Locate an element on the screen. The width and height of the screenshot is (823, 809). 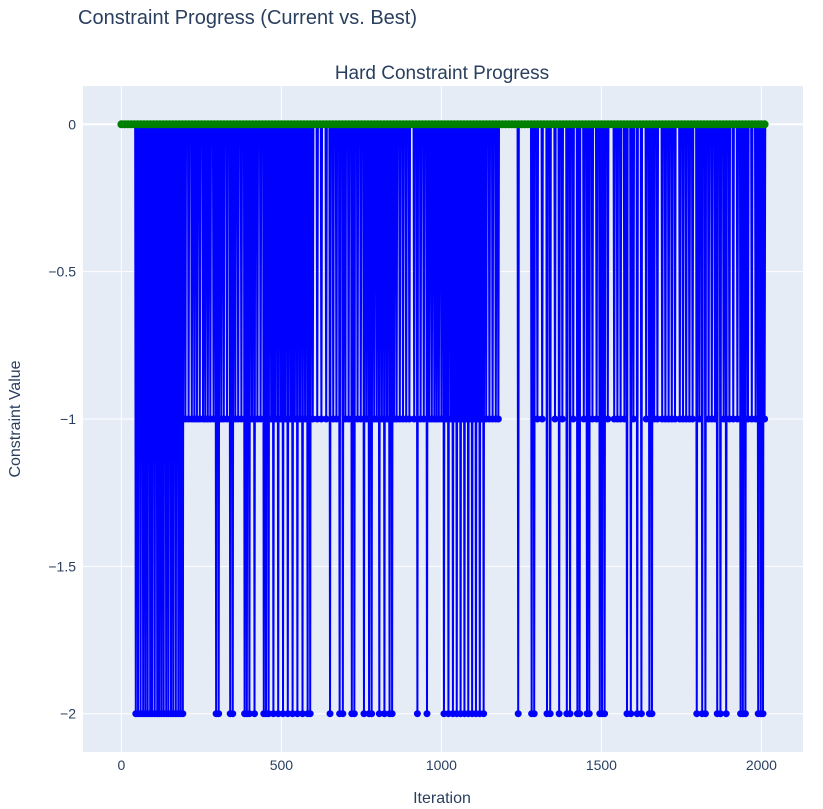
x-tick-label: 2000 is located at coordinates (761, 765).